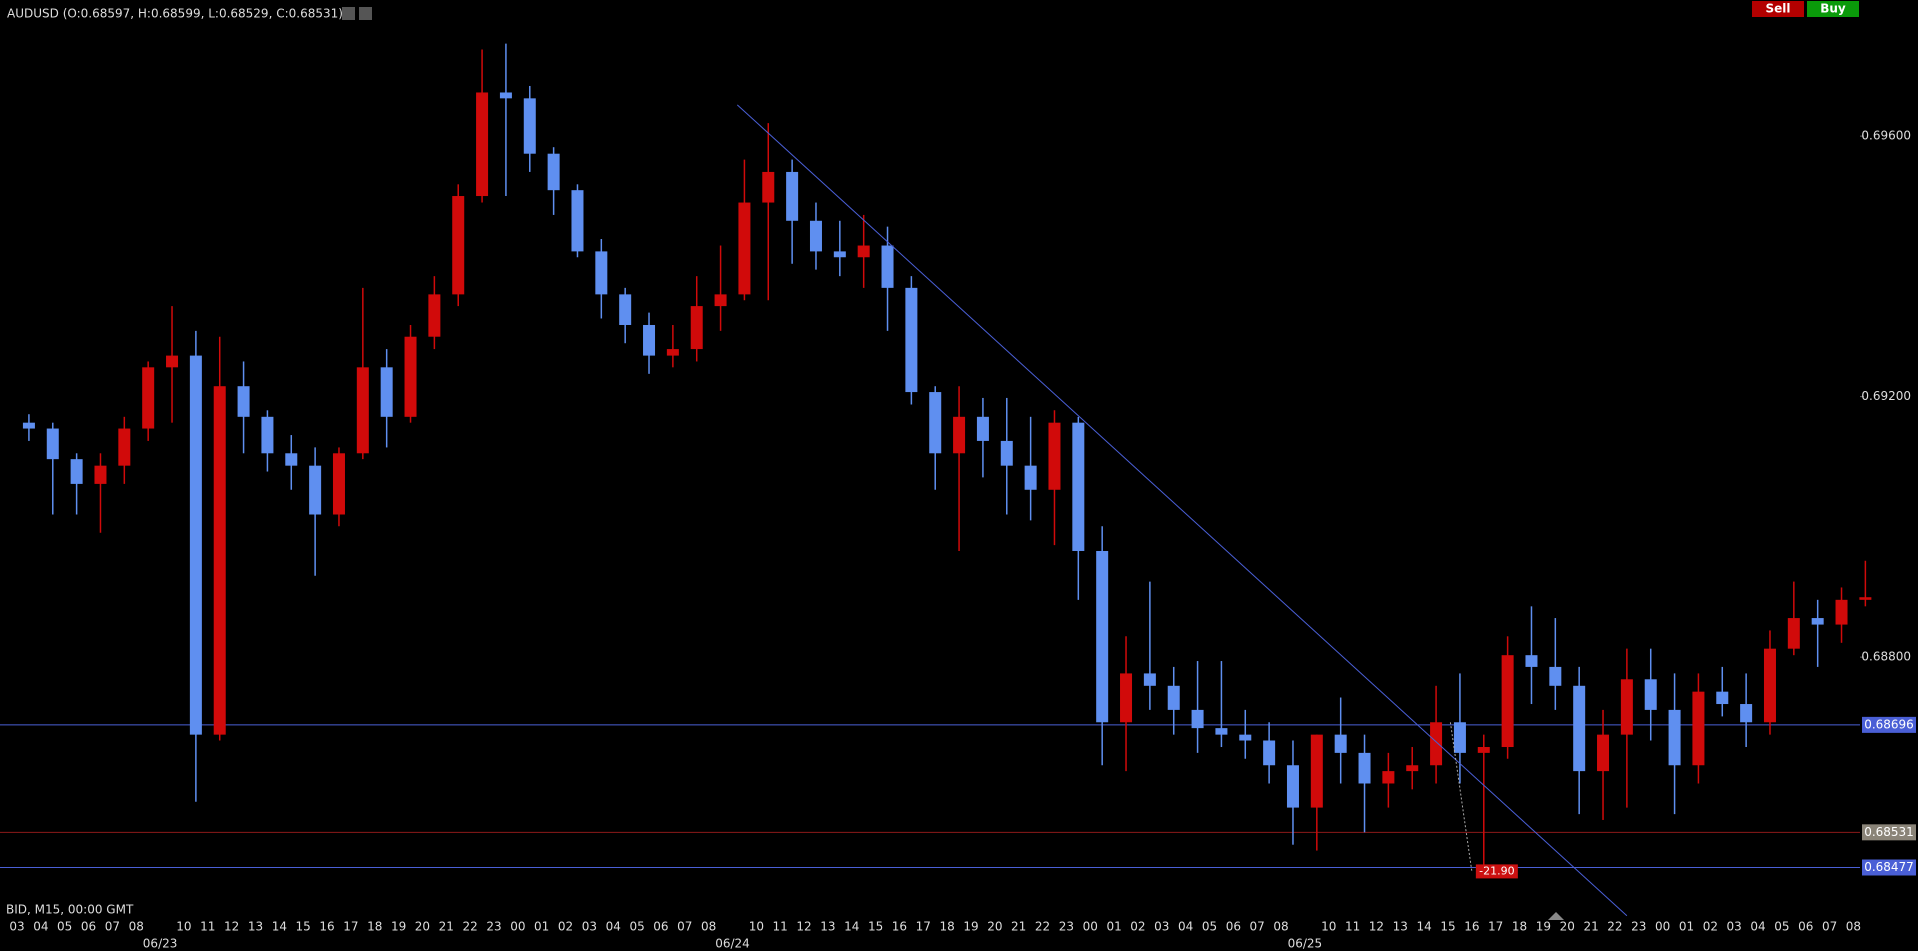  I want to click on y-tick-label: 0.69600, so click(1886, 136).